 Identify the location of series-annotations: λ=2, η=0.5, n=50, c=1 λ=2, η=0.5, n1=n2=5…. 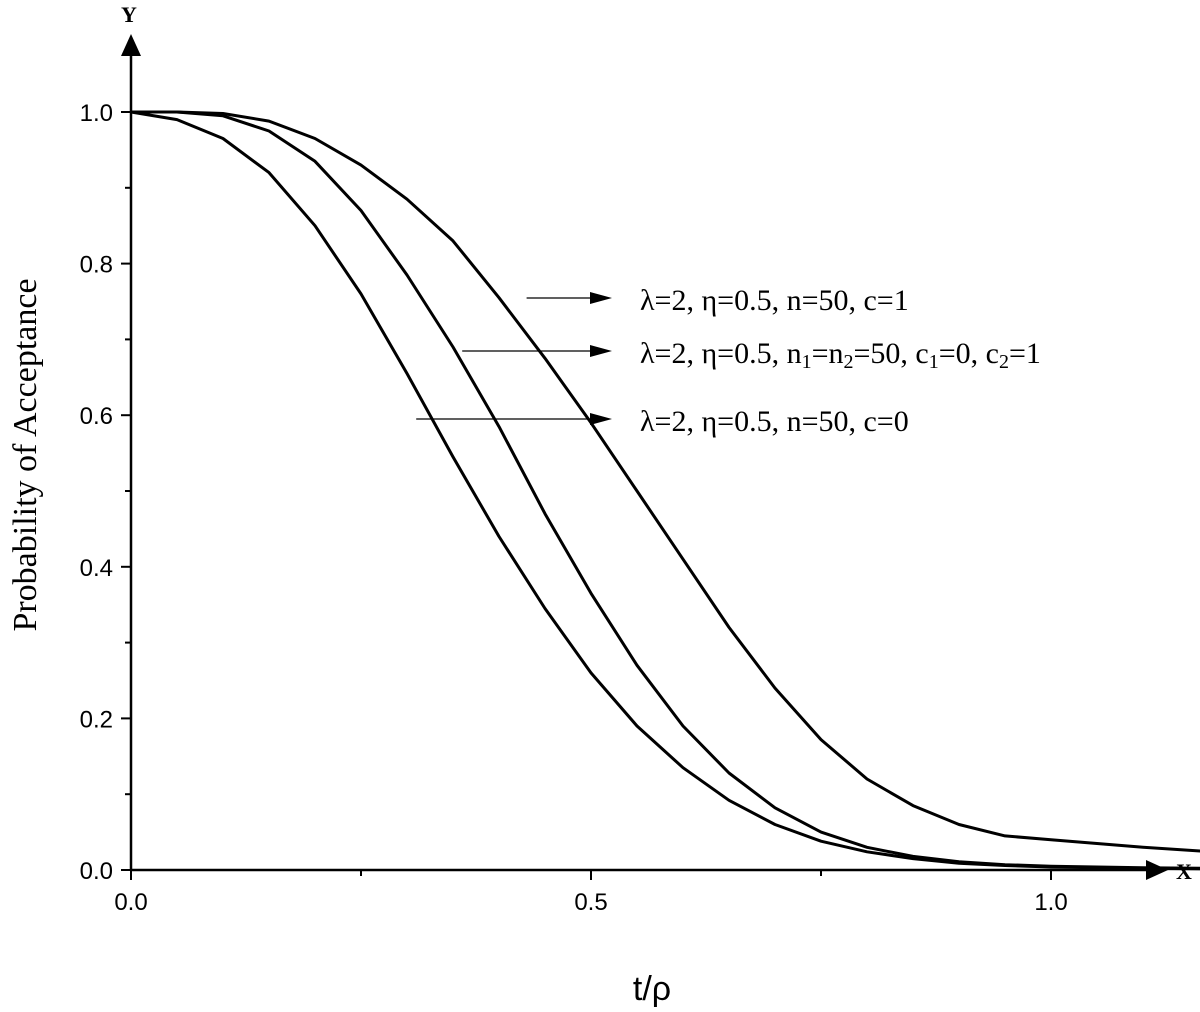
(728, 361).